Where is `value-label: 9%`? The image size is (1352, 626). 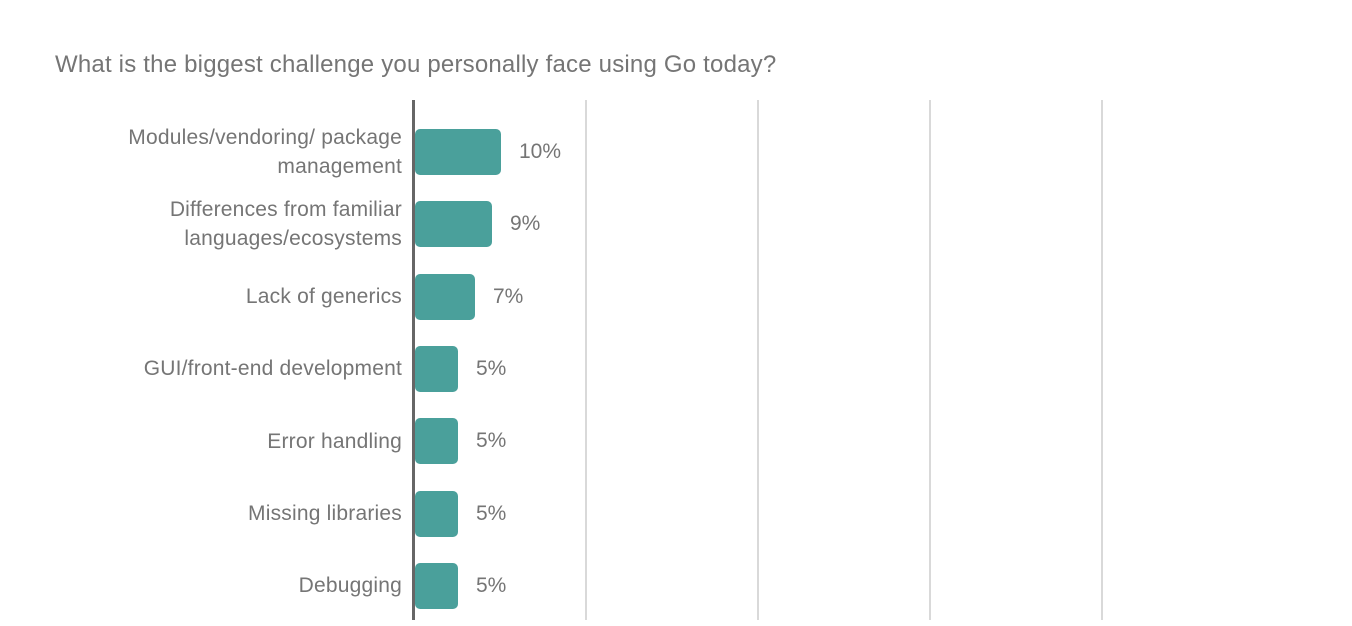 value-label: 9% is located at coordinates (525, 224).